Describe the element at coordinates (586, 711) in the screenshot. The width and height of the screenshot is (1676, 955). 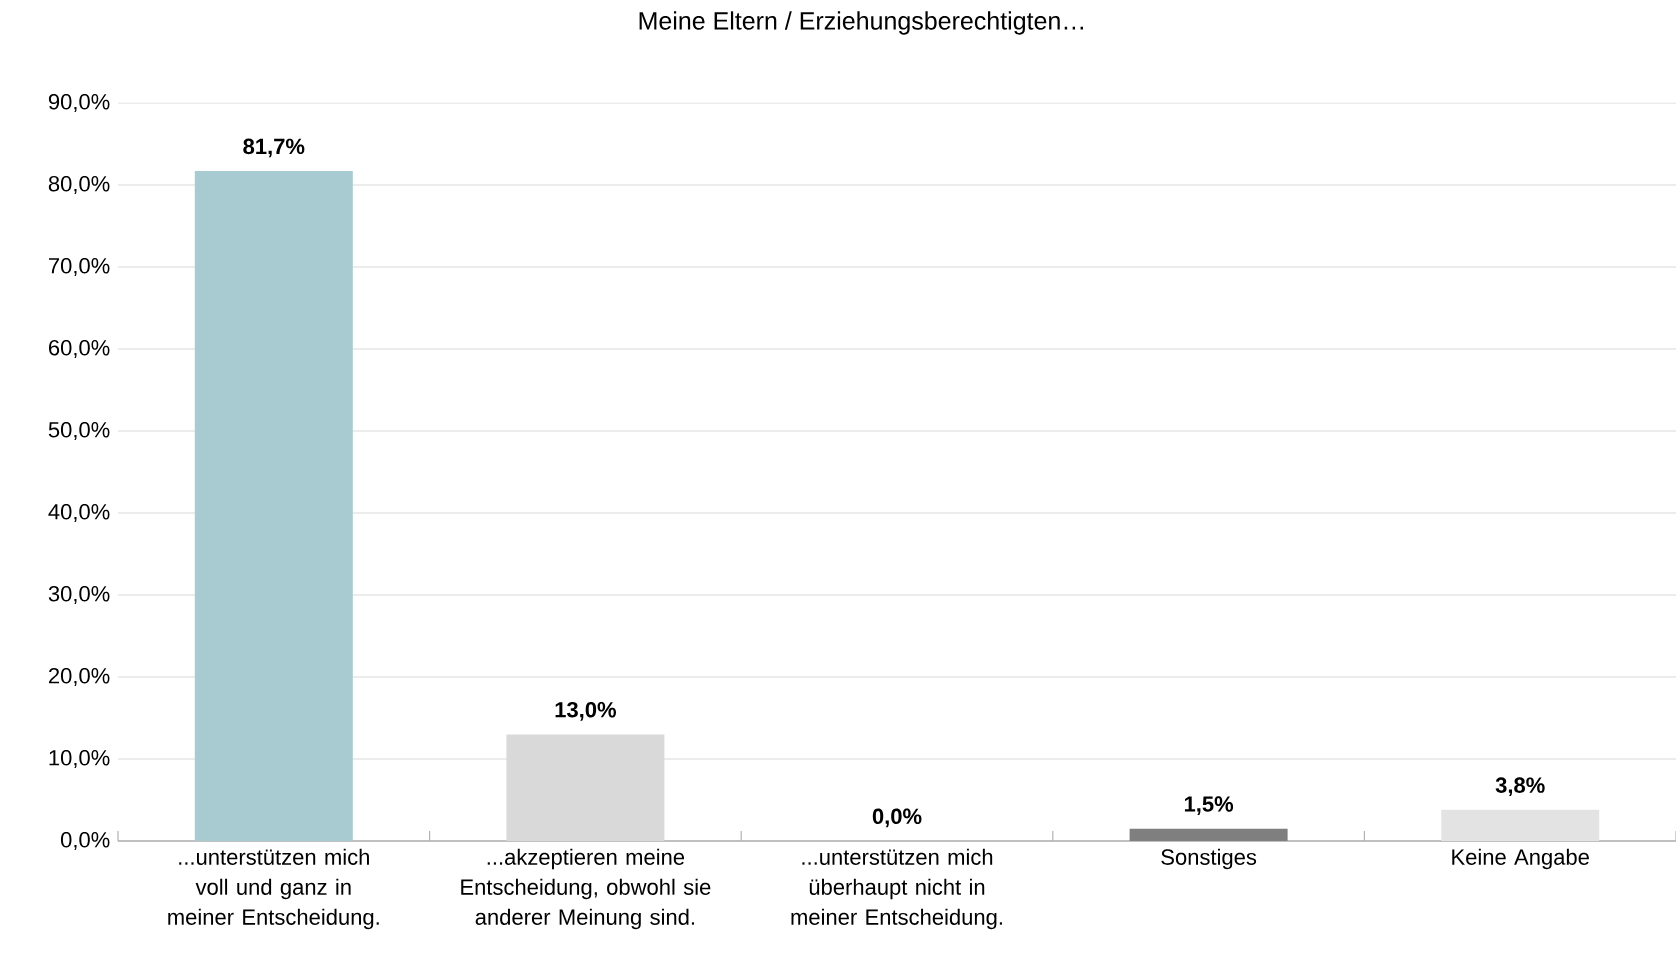
I see `data-label: 13,0%` at that location.